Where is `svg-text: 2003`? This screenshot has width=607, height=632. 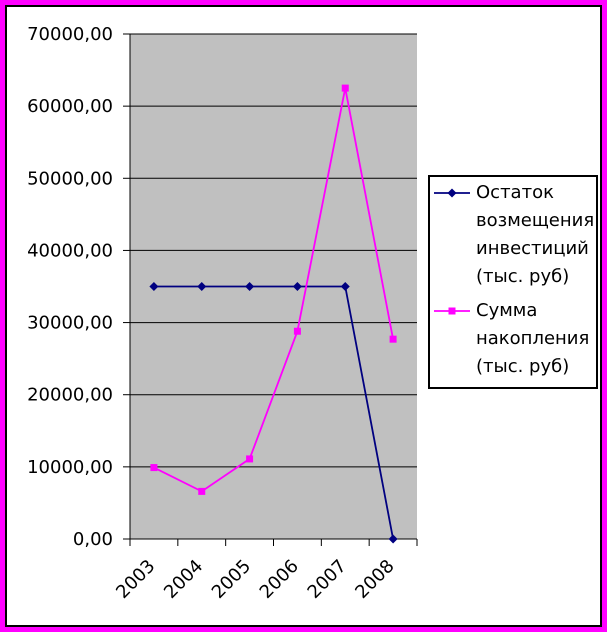 svg-text: 2003 is located at coordinates (135, 579).